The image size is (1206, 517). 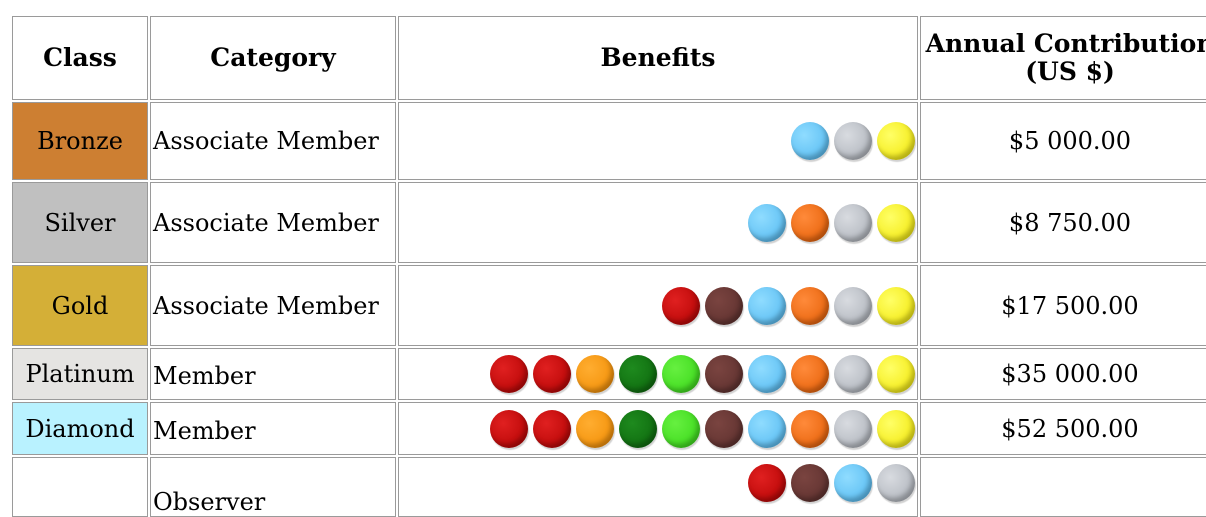 What do you see at coordinates (1063, 222) in the screenshot?
I see `contribution-cell: $8 750.00` at bounding box center [1063, 222].